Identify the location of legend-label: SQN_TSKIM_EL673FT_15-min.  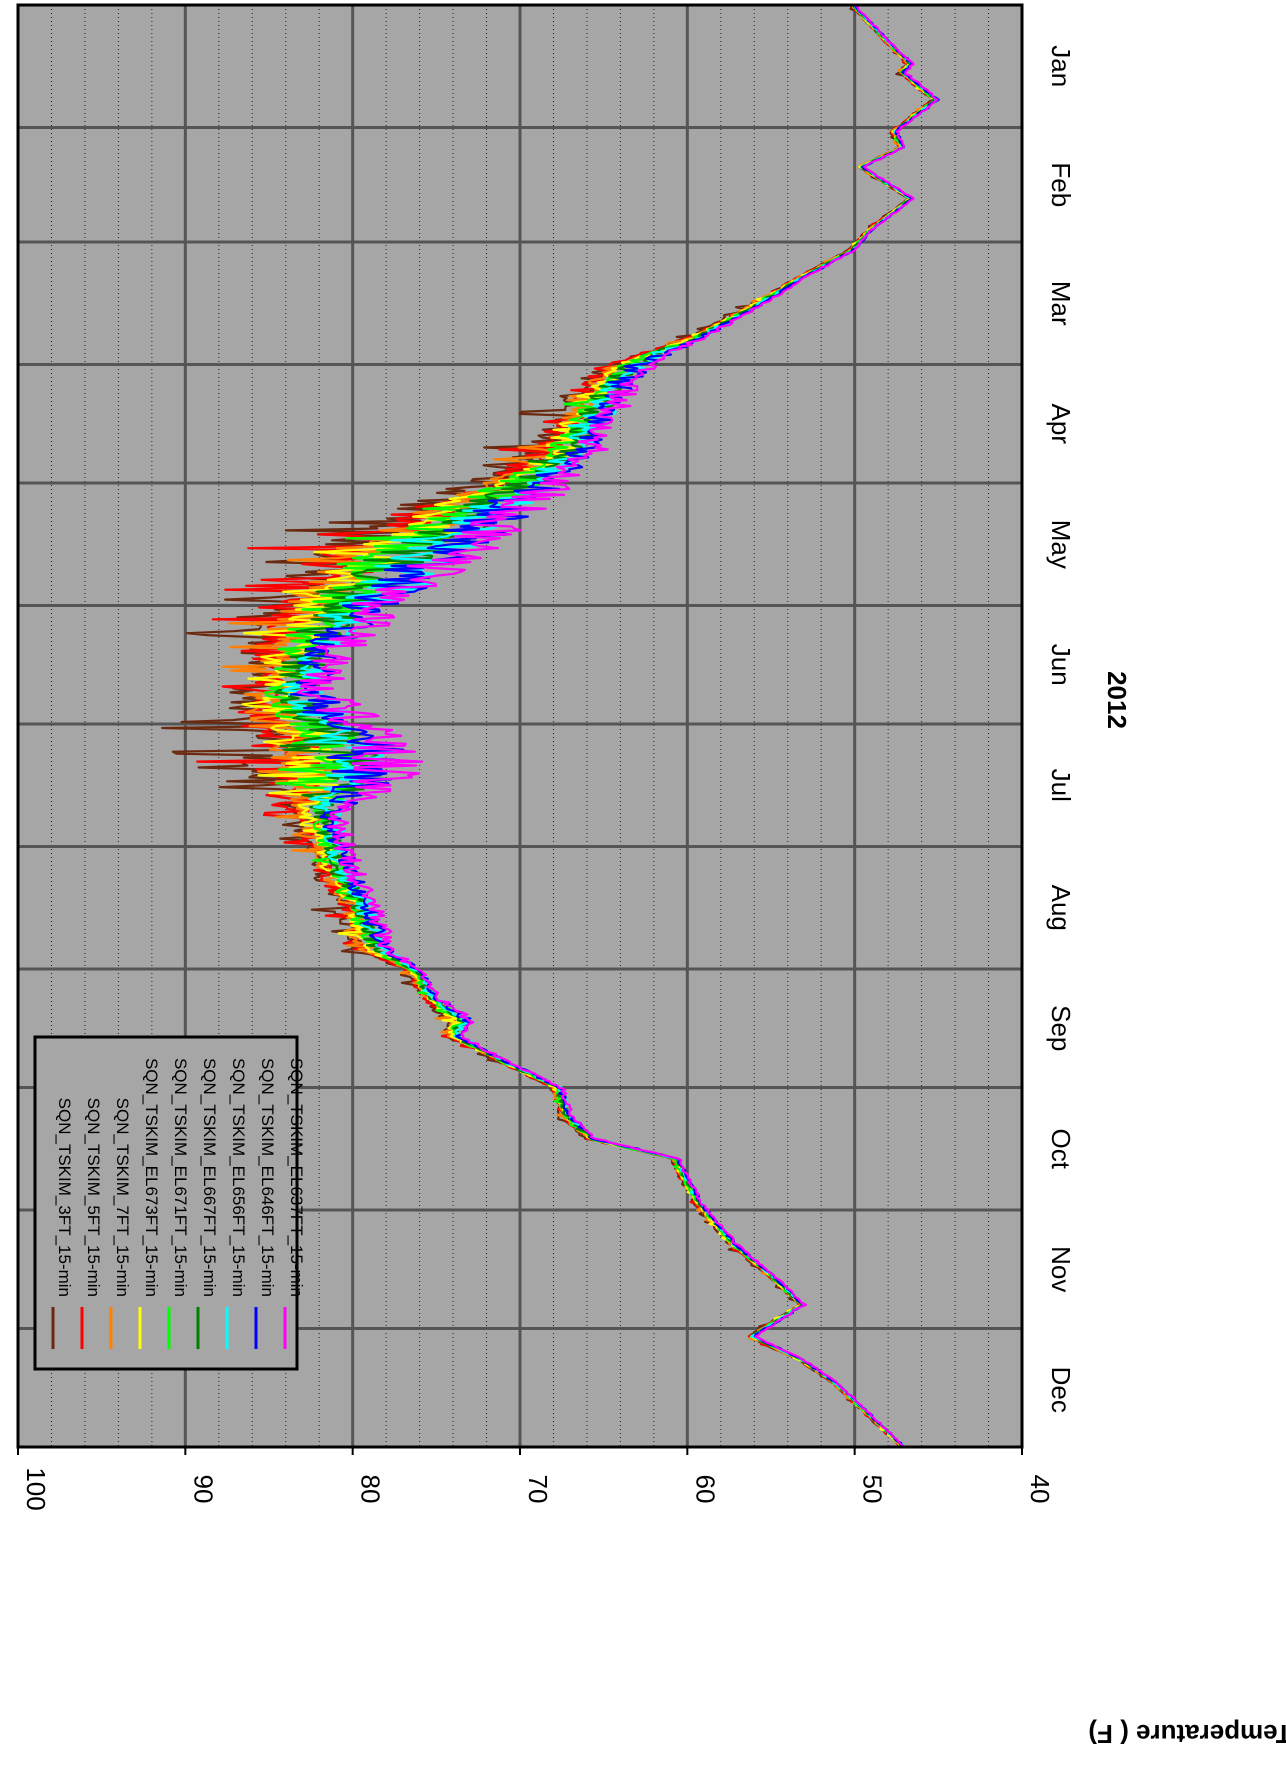
(151, 1177).